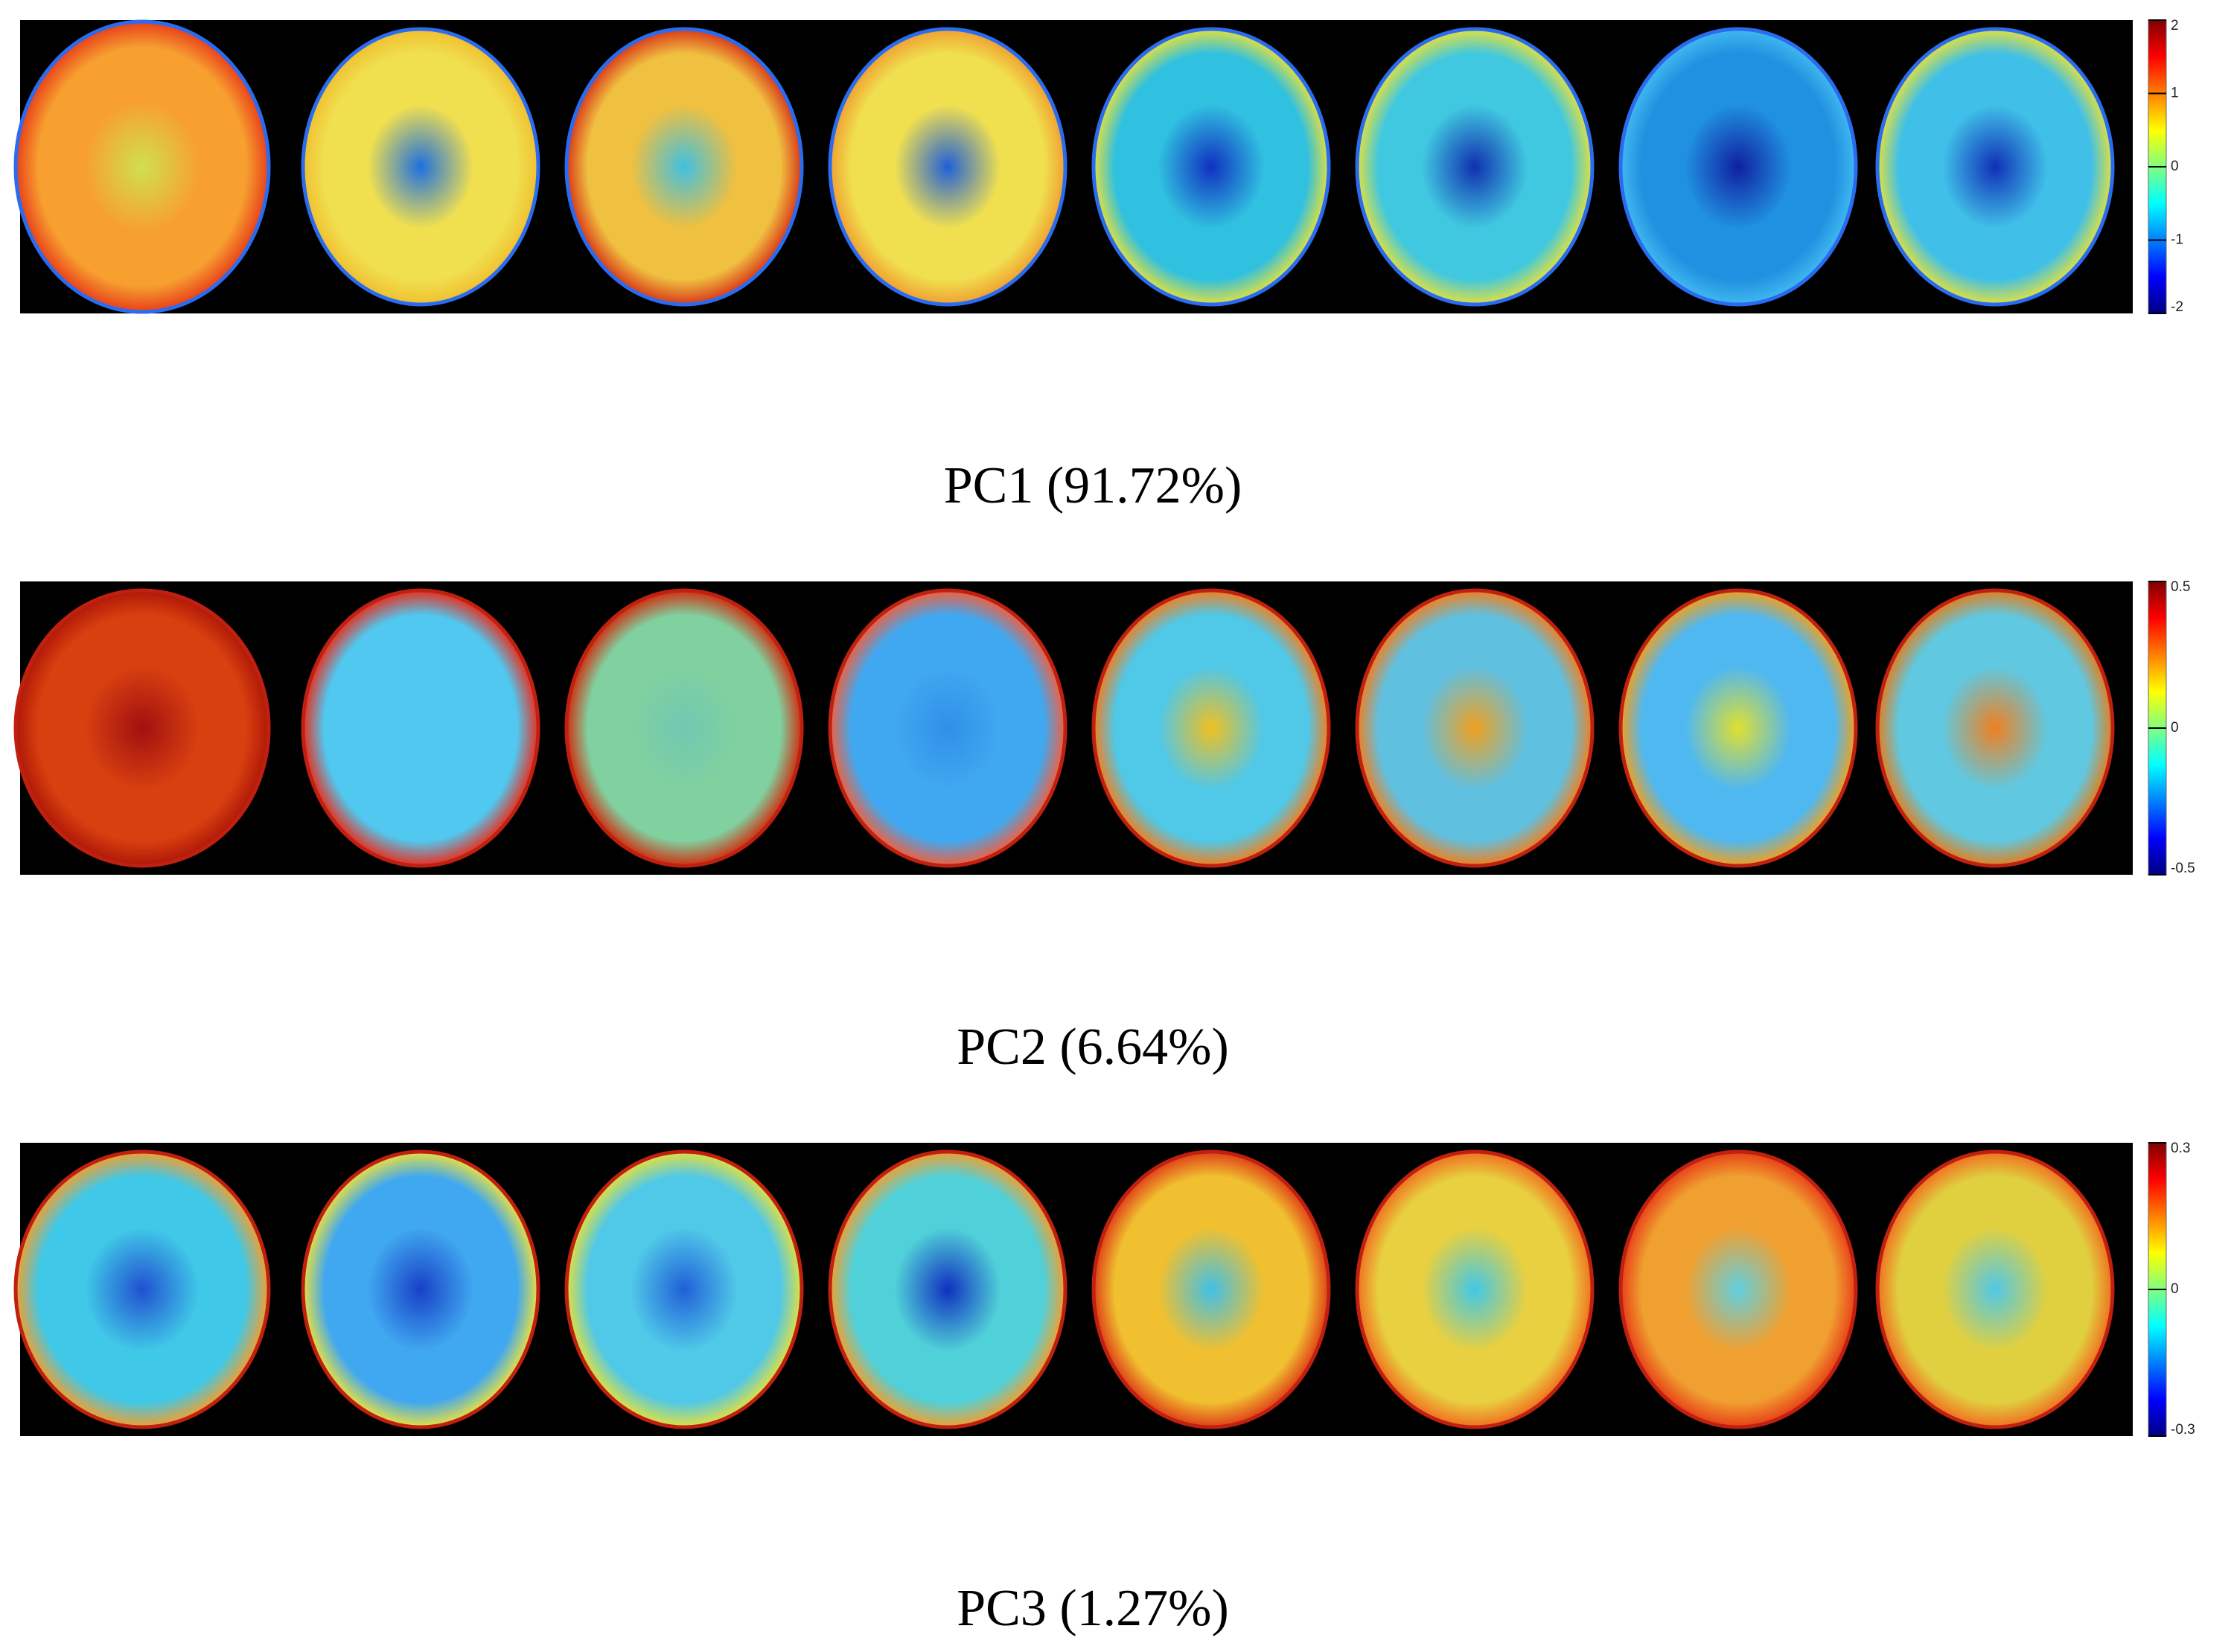 Image resolution: width=2234 pixels, height=1652 pixels. I want to click on colorbar-tick-label: 2, so click(2175, 26).